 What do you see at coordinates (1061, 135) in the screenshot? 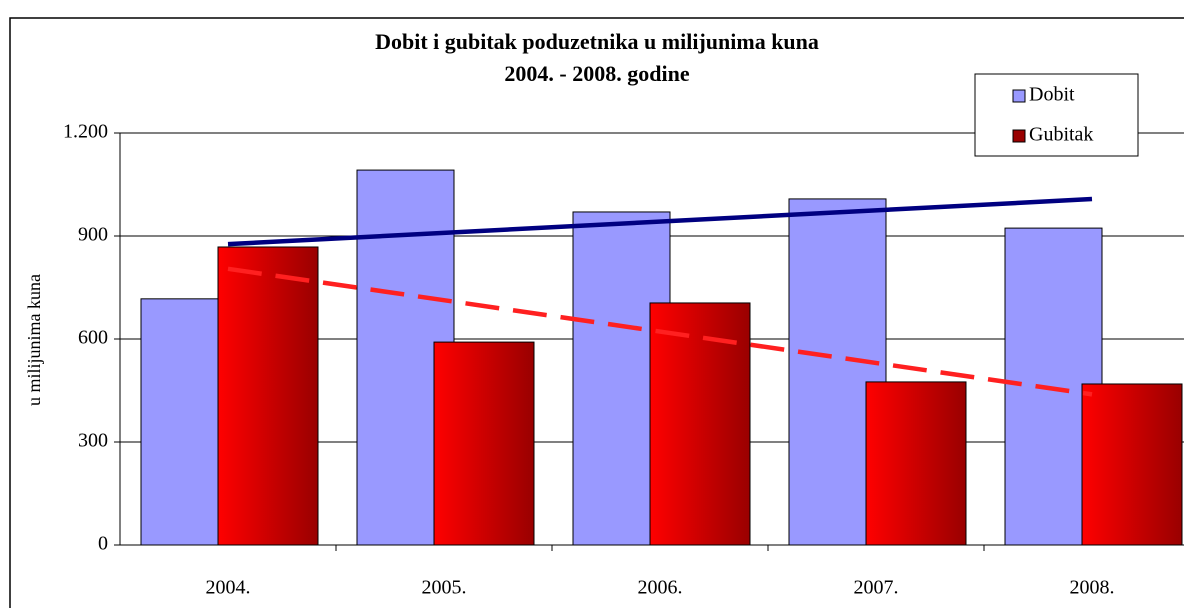
I see `legend-label: Gubitak` at bounding box center [1061, 135].